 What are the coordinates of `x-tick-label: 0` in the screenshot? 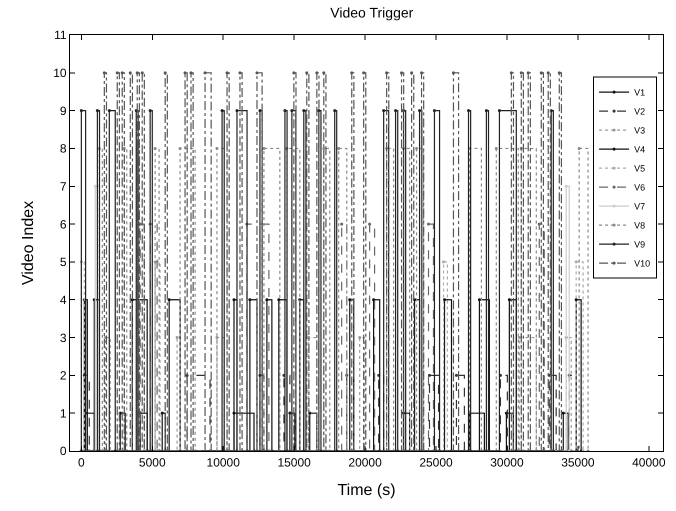 It's located at (82, 462).